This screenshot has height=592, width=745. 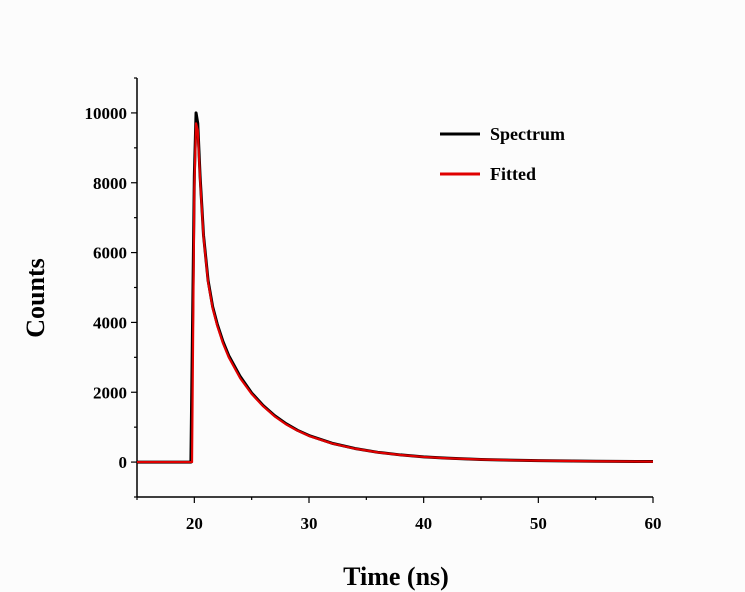 I want to click on x-tick-label: 60, so click(x=653, y=523).